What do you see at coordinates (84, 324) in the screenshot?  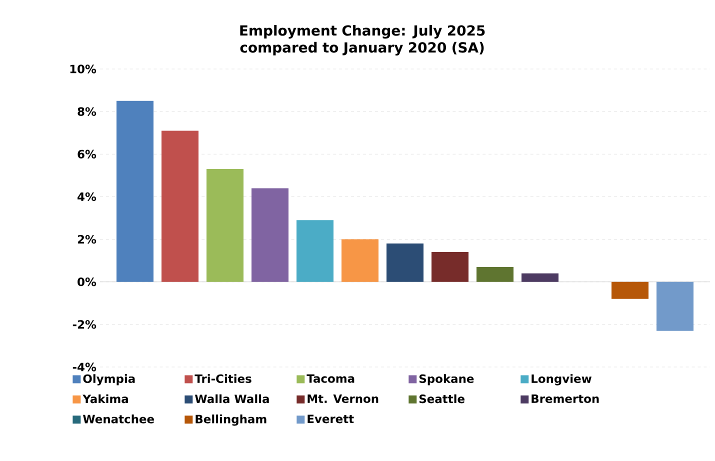 I see `y-tick-label: -2%` at bounding box center [84, 324].